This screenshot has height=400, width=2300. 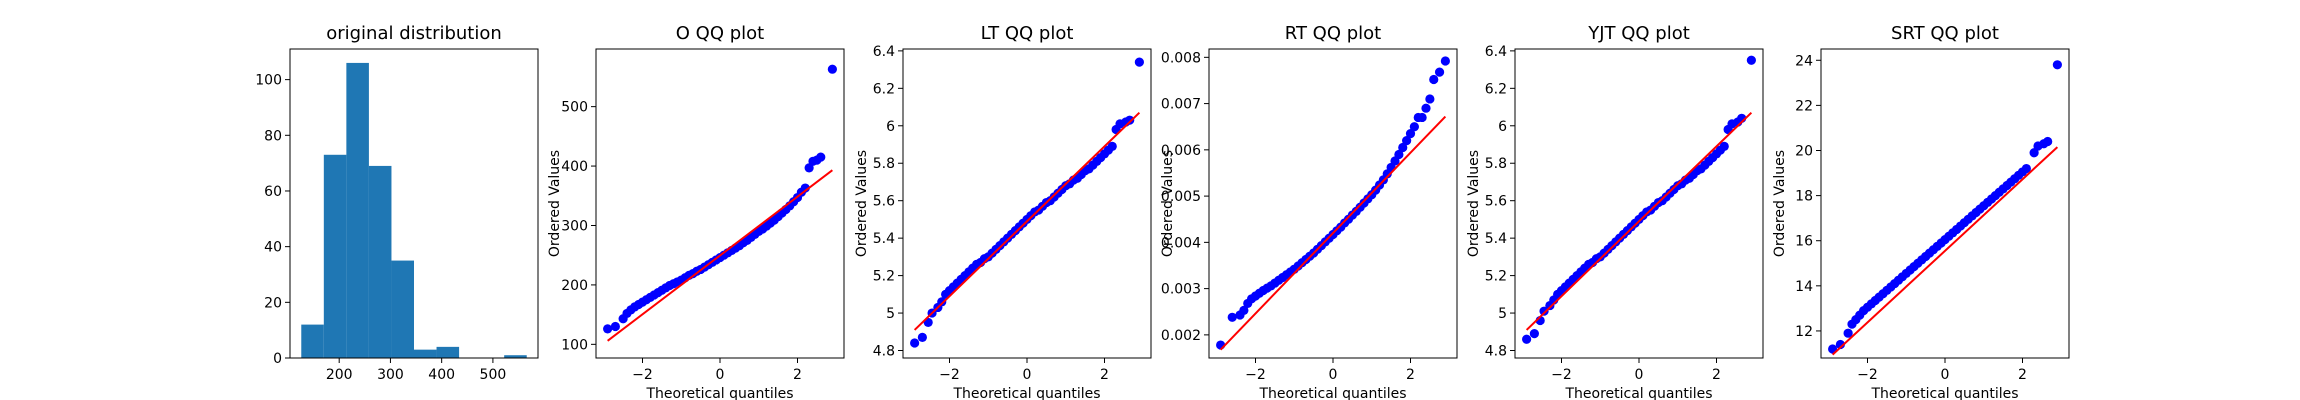 What do you see at coordinates (1496, 277) in the screenshot?
I see `y-tick-label: 5.2` at bounding box center [1496, 277].